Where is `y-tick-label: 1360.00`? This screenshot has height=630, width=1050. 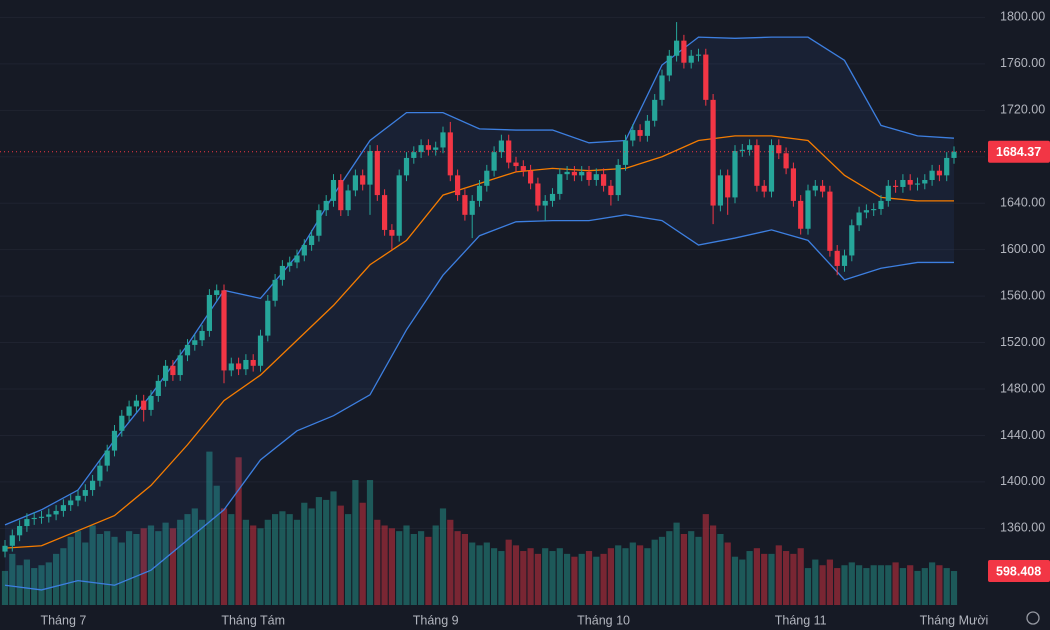
y-tick-label: 1360.00 is located at coordinates (1022, 528).